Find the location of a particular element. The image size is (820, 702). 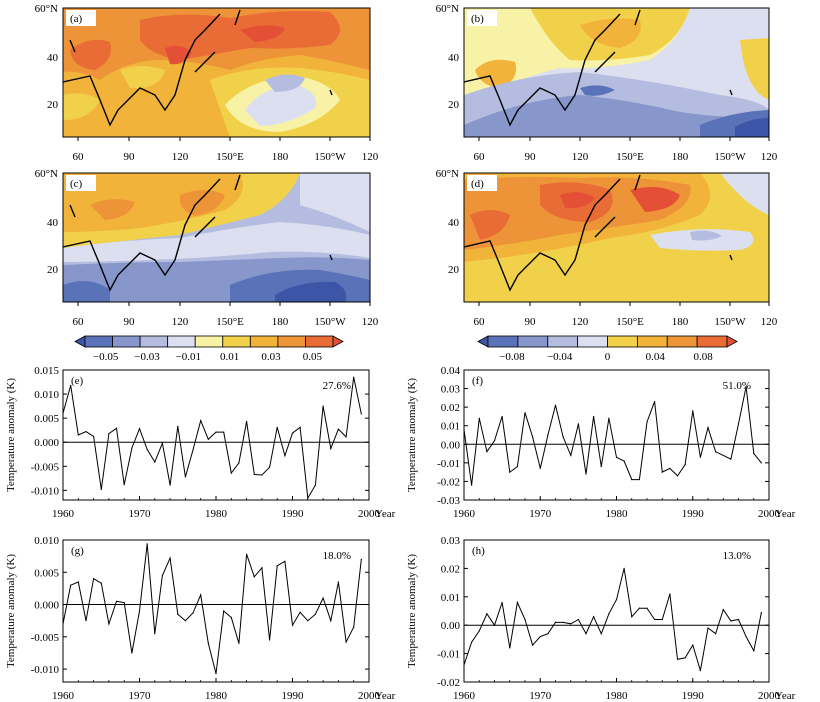

lon-tick-label: 180 is located at coordinates (280, 322).